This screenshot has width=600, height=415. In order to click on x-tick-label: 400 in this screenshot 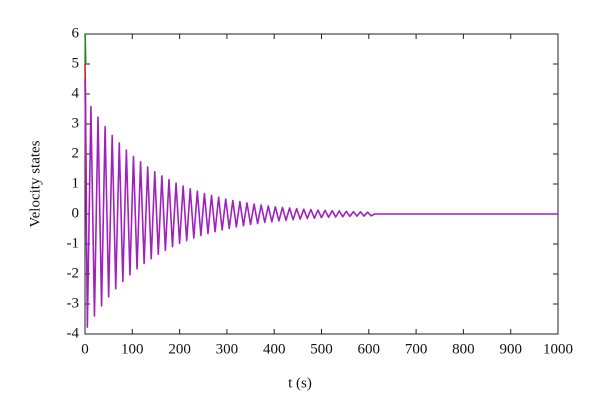, I will do `click(274, 349)`.